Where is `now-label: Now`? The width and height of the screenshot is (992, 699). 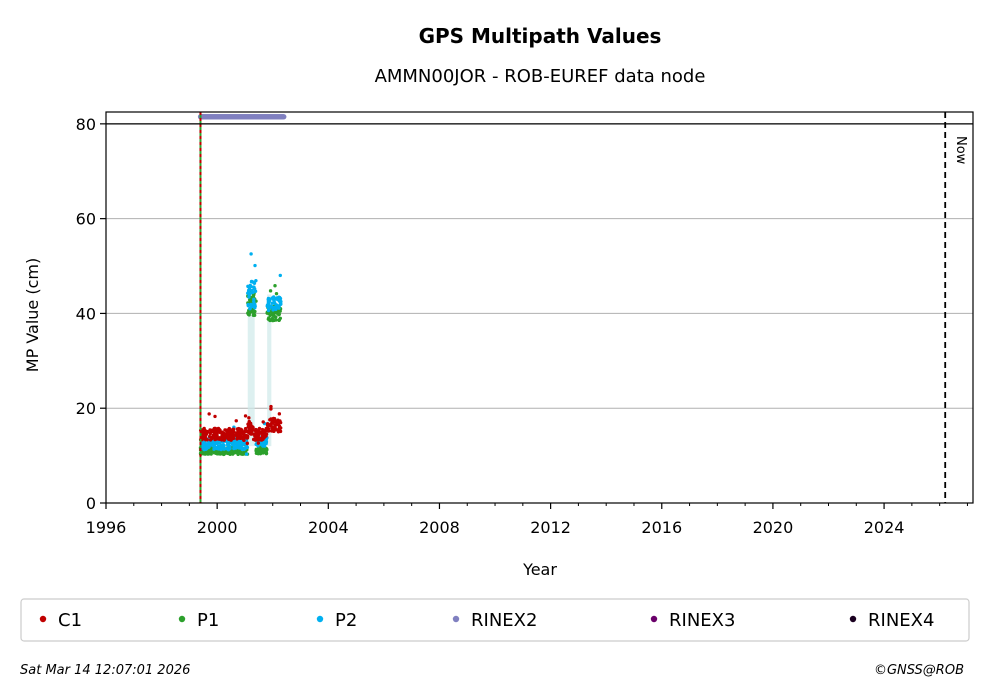 now-label: Now is located at coordinates (960, 150).